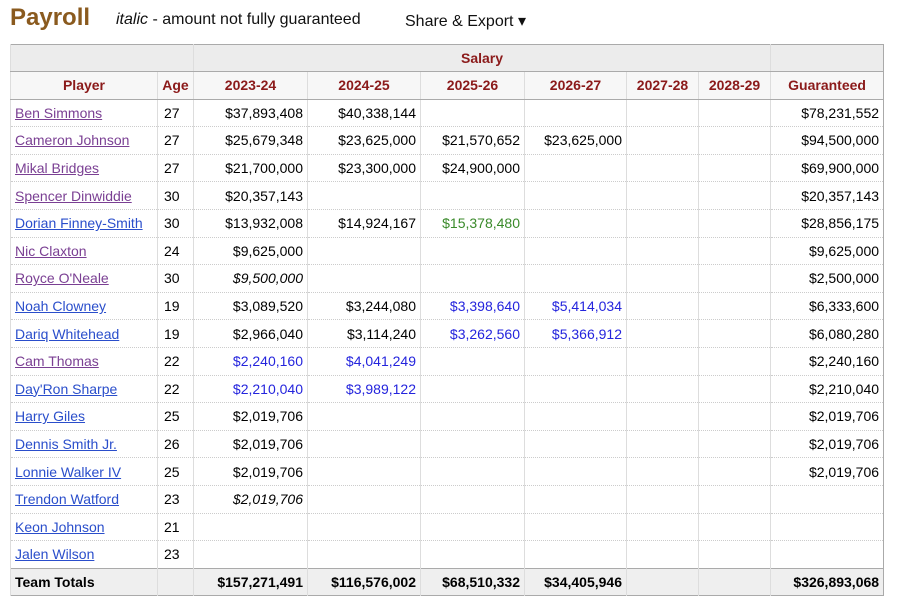 Image resolution: width=900 pixels, height=610 pixels. What do you see at coordinates (575, 581) in the screenshot?
I see `salary-cell: $34,405,946` at bounding box center [575, 581].